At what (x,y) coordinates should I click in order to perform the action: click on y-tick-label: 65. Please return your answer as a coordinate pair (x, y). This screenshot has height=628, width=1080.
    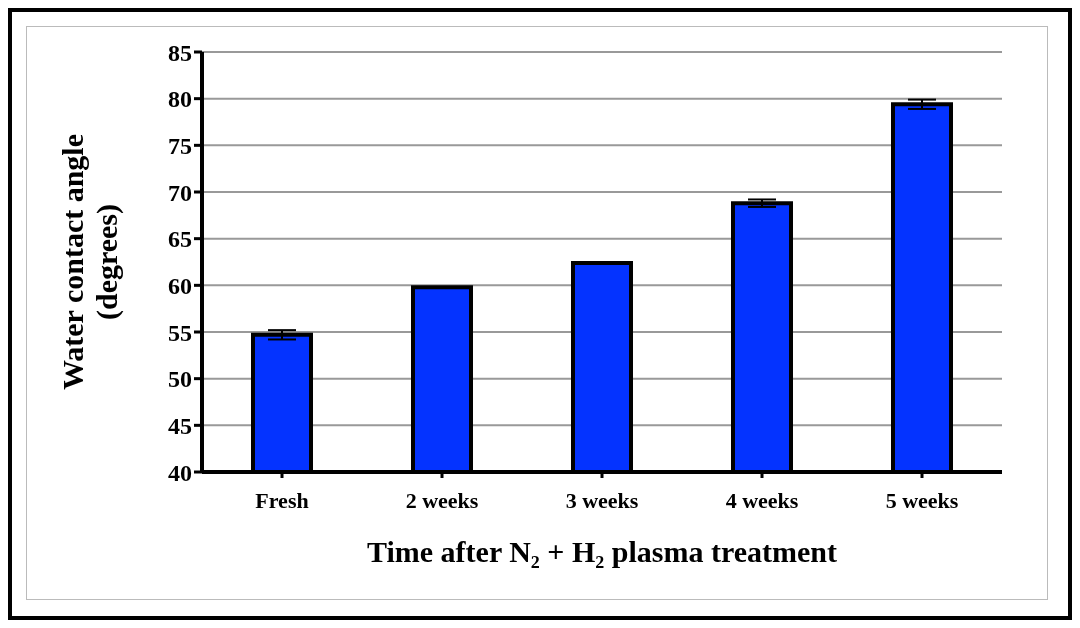
    Looking at the image, I should click on (180, 239).